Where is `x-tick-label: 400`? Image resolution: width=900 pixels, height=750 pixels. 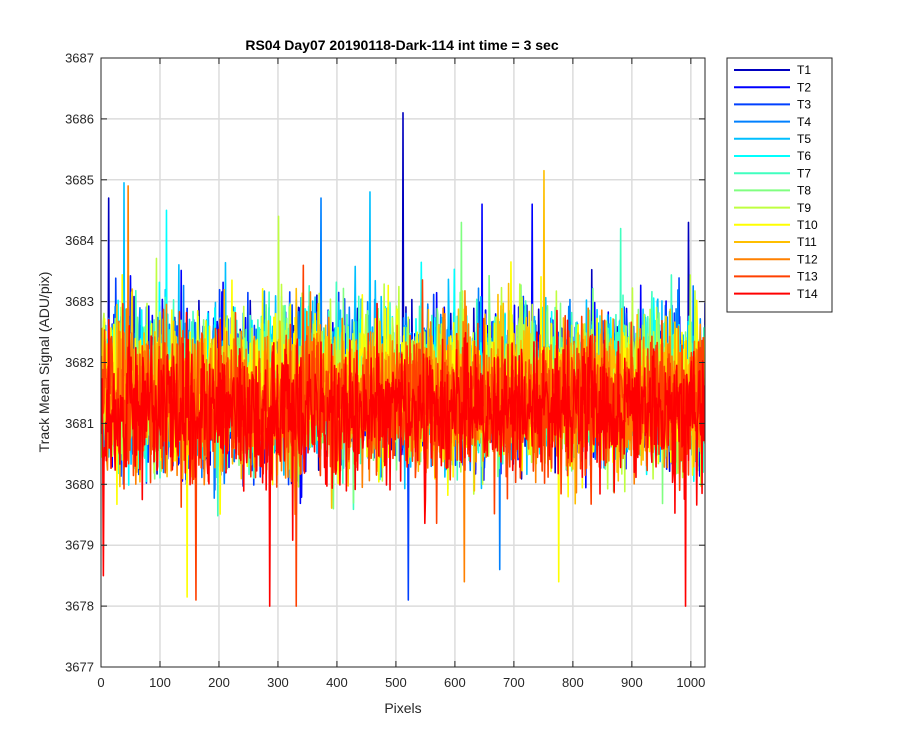
x-tick-label: 400 is located at coordinates (337, 682).